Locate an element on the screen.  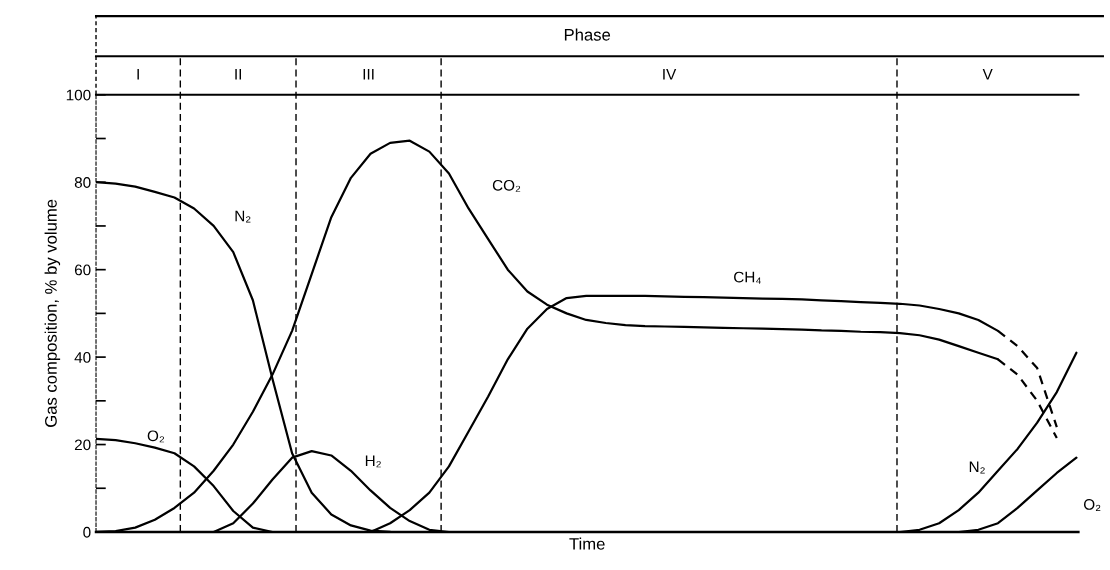
chart-title: Phase is located at coordinates (587, 34).